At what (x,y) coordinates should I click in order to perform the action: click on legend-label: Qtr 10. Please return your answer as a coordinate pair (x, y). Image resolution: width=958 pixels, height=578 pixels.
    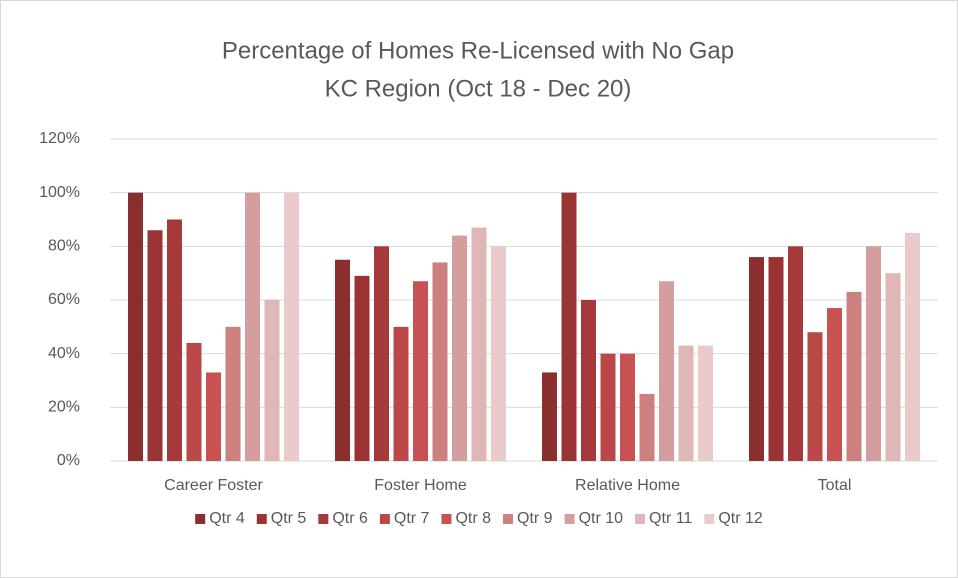
    Looking at the image, I should click on (601, 518).